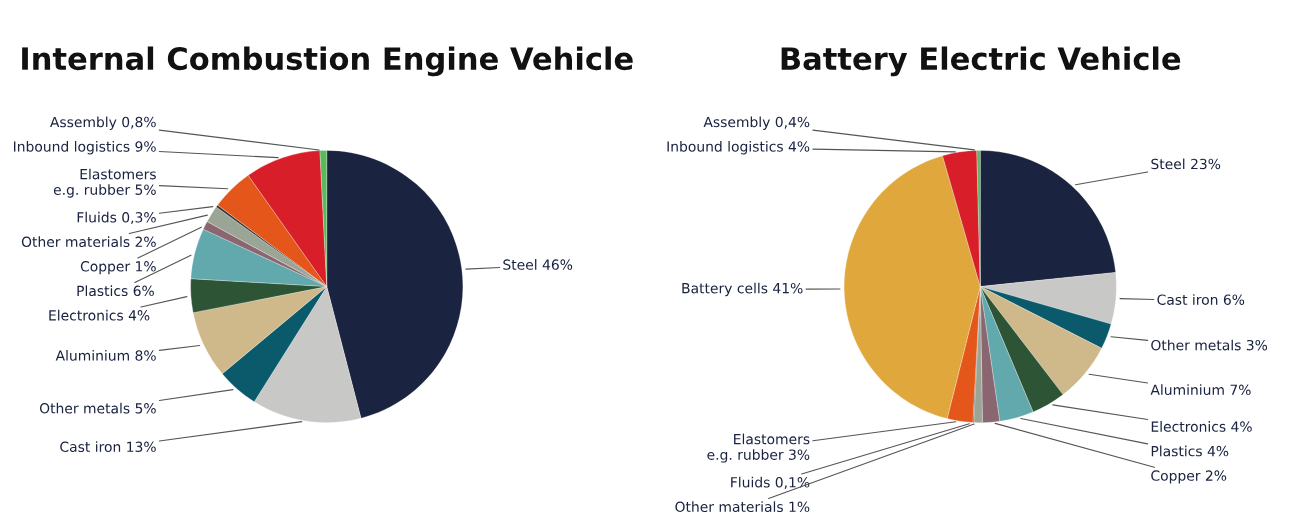  Describe the element at coordinates (97, 408) in the screenshot. I see `slice-label: Other metals 5%` at that location.